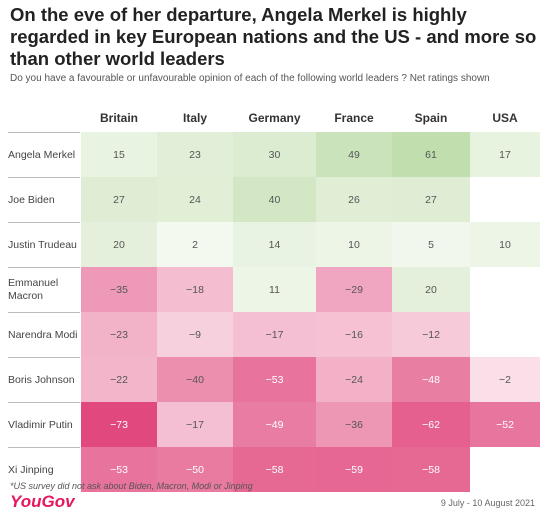  Describe the element at coordinates (40, 424) in the screenshot. I see `row-label: Vladimir Putin` at that location.